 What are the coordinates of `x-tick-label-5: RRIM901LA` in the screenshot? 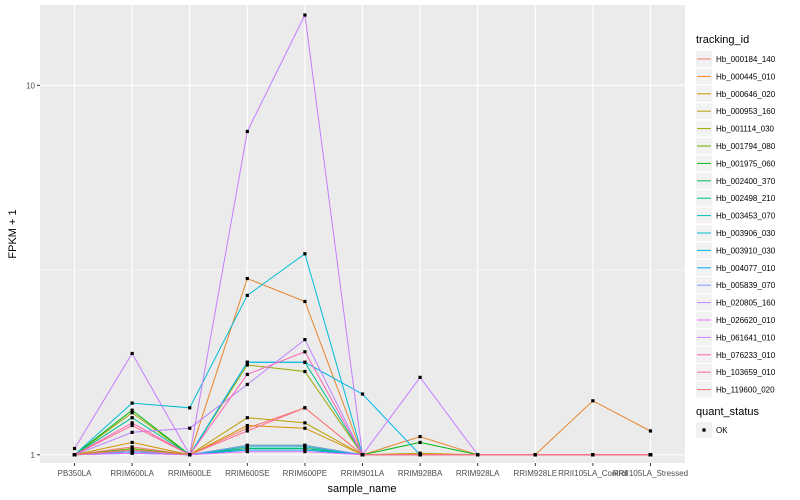 It's located at (363, 473).